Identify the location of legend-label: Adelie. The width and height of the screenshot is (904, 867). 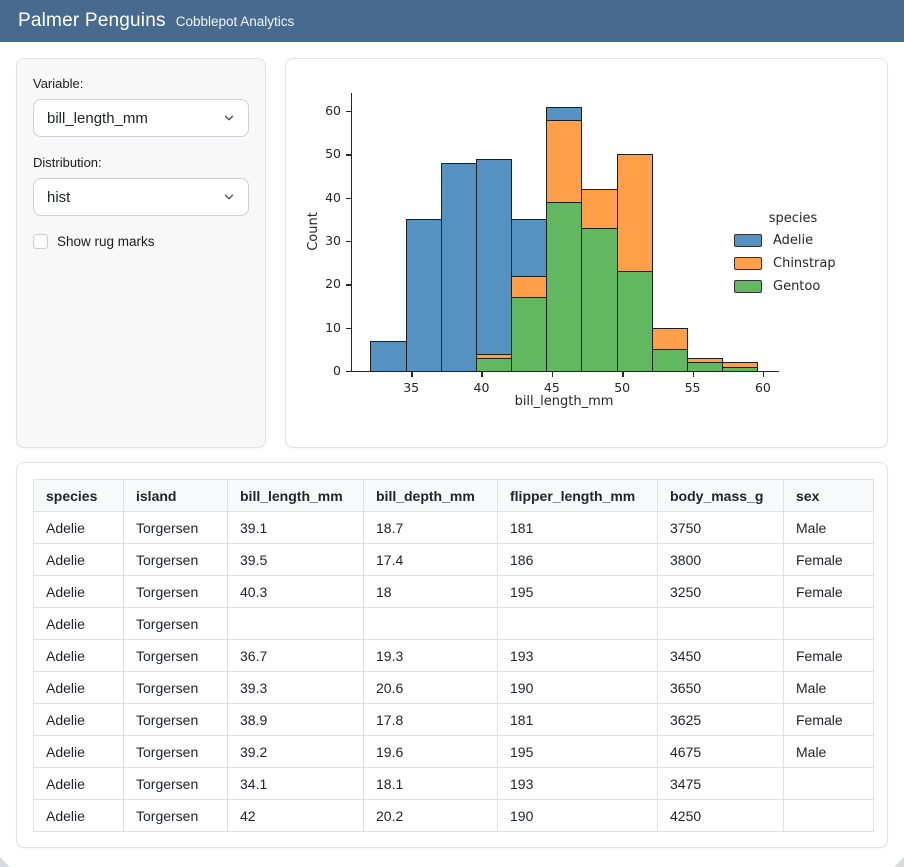
(793, 240).